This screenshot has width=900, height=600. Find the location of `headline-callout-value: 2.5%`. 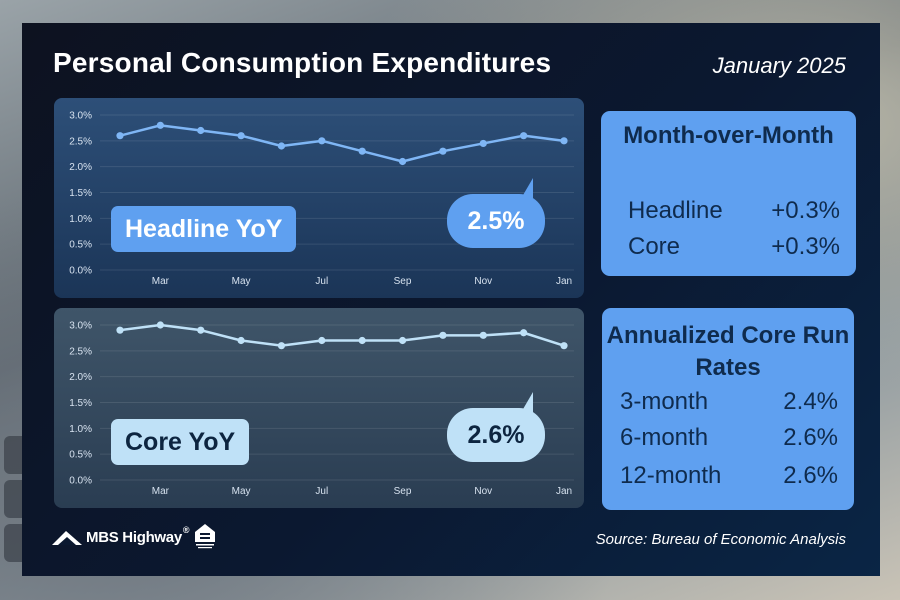

headline-callout-value: 2.5% is located at coordinates (496, 221).